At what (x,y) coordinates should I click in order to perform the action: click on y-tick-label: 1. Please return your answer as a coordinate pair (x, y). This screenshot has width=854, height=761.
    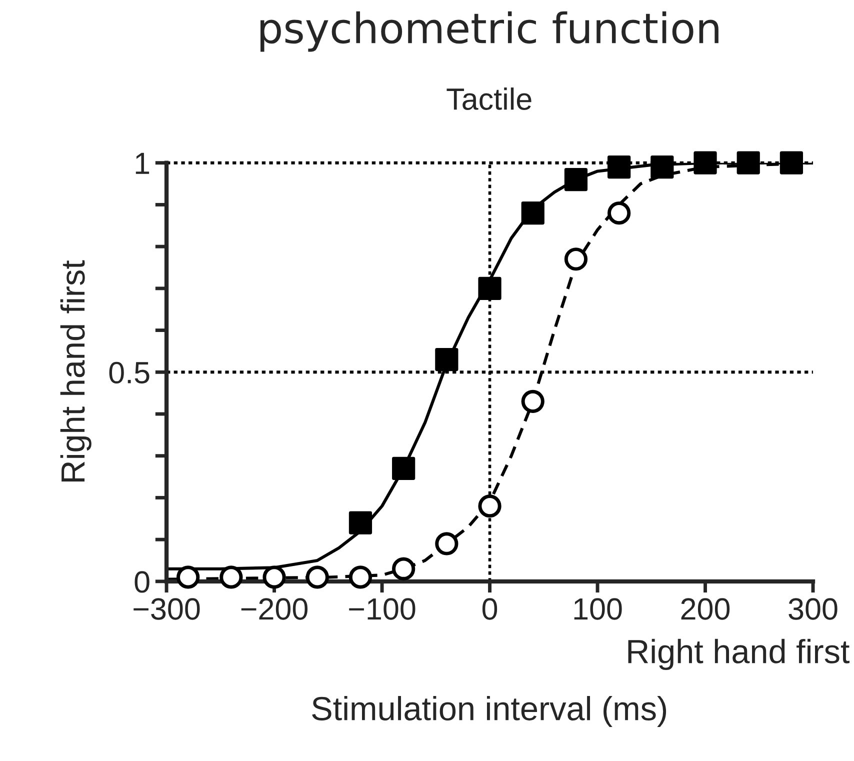
    Looking at the image, I should click on (143, 163).